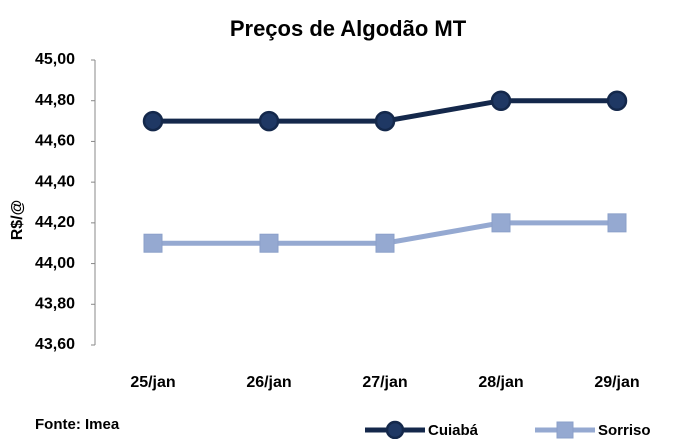  Describe the element at coordinates (616, 382) in the screenshot. I see `x-tick-label: 29/jan` at that location.